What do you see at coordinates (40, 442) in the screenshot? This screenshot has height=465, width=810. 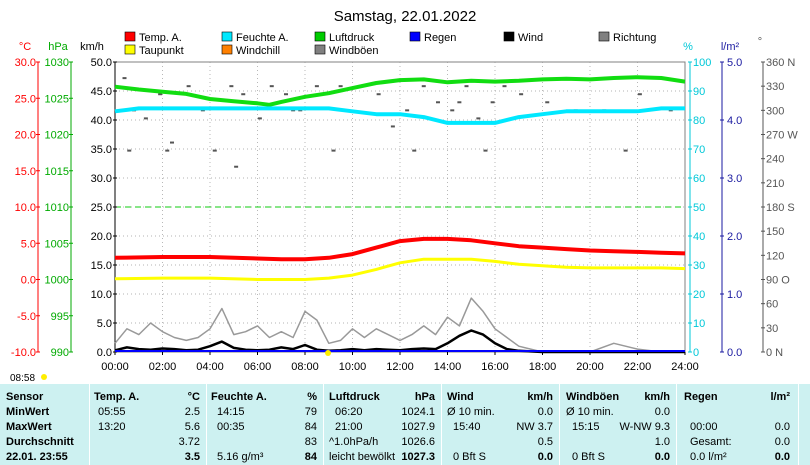 I see `stats-row-label: Durchschnitt` at bounding box center [40, 442].